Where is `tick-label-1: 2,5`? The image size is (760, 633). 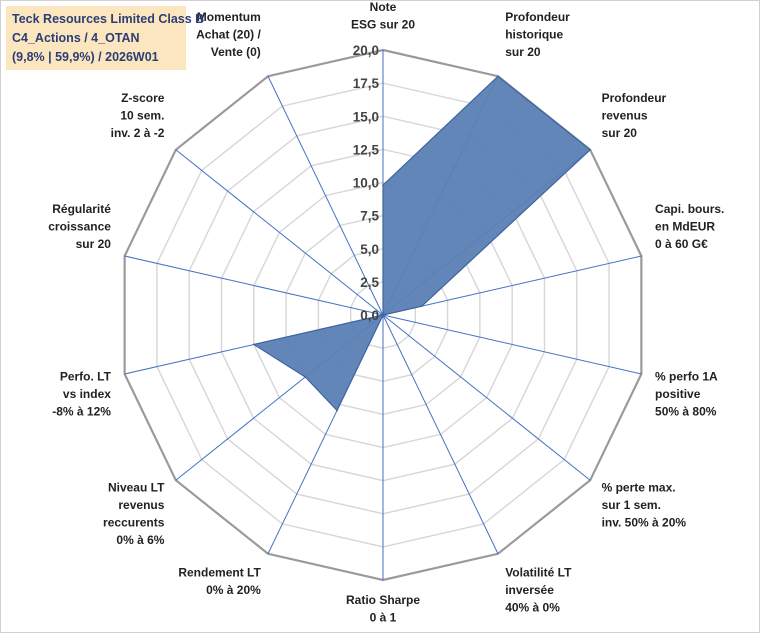
tick-label-1: 2,5 is located at coordinates (369, 282).